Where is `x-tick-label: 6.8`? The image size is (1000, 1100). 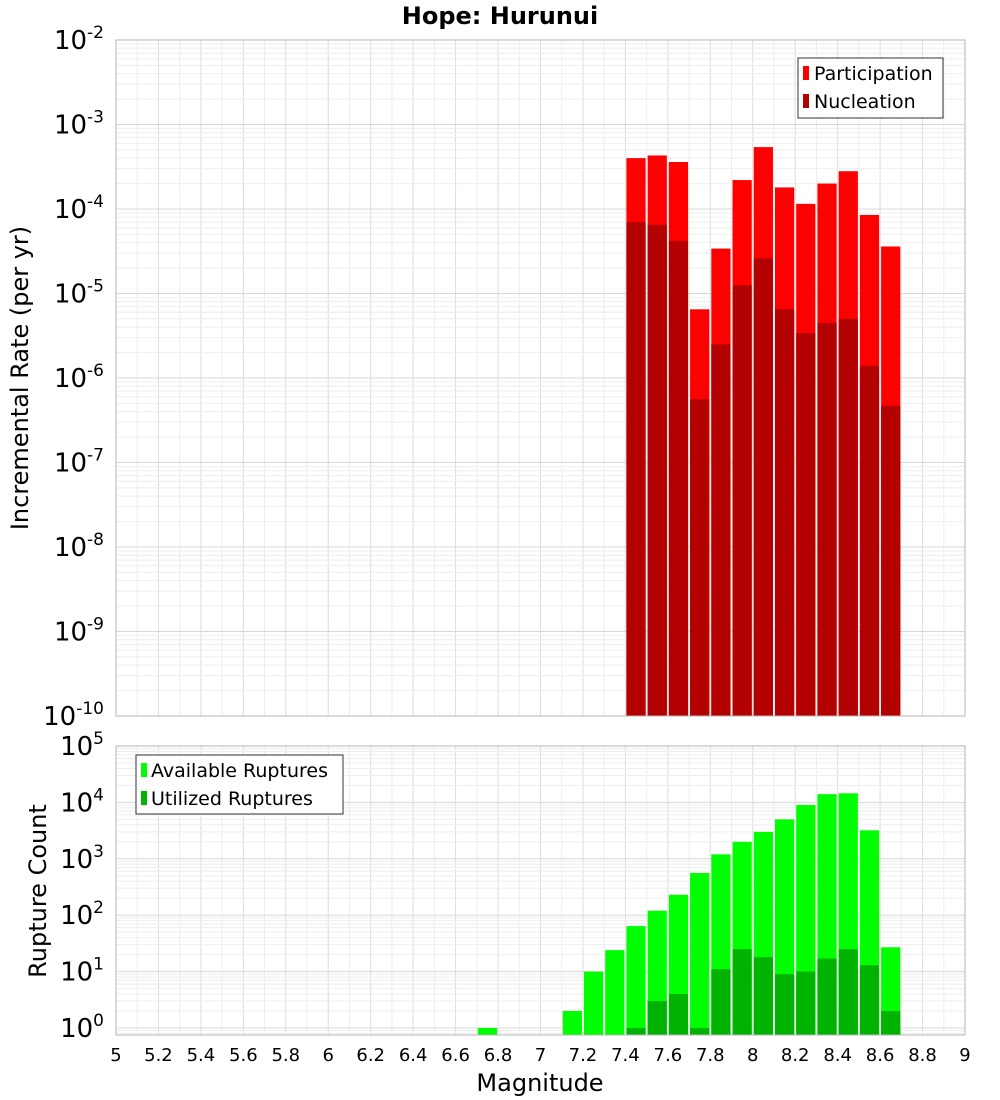 x-tick-label: 6.8 is located at coordinates (498, 1055).